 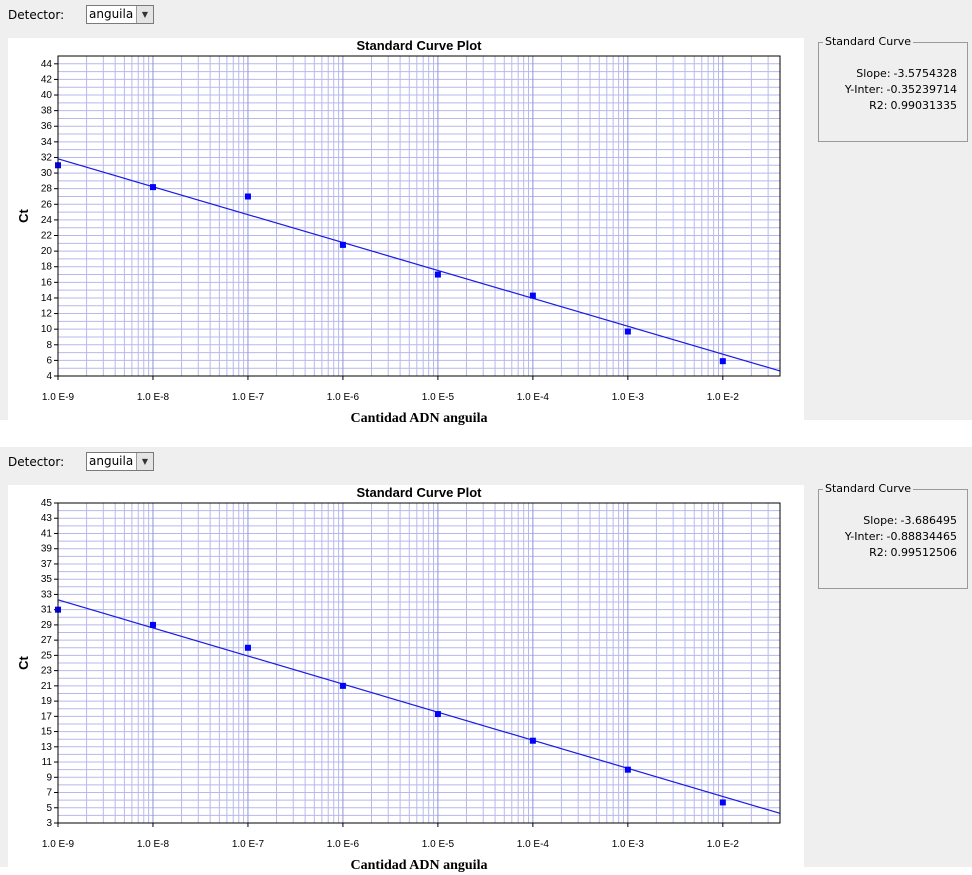 What do you see at coordinates (925, 73) in the screenshot?
I see `slope-value: -3.5754328` at bounding box center [925, 73].